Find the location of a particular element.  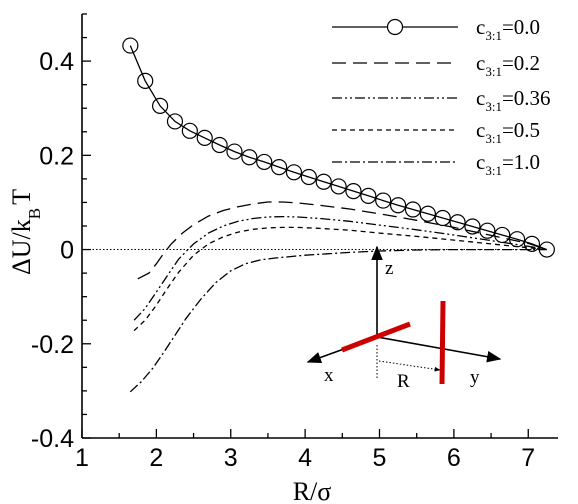

legend-label-1: c3:1=0.2 is located at coordinates (508, 65).